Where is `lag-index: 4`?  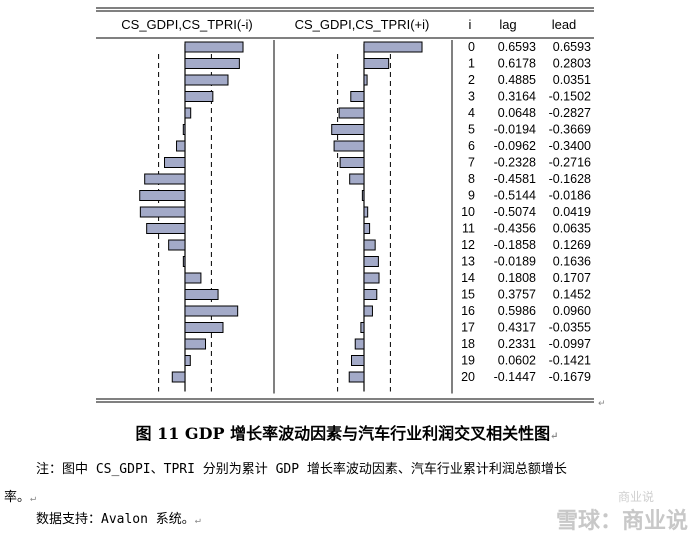
lag-index: 4 is located at coordinates (471, 113).